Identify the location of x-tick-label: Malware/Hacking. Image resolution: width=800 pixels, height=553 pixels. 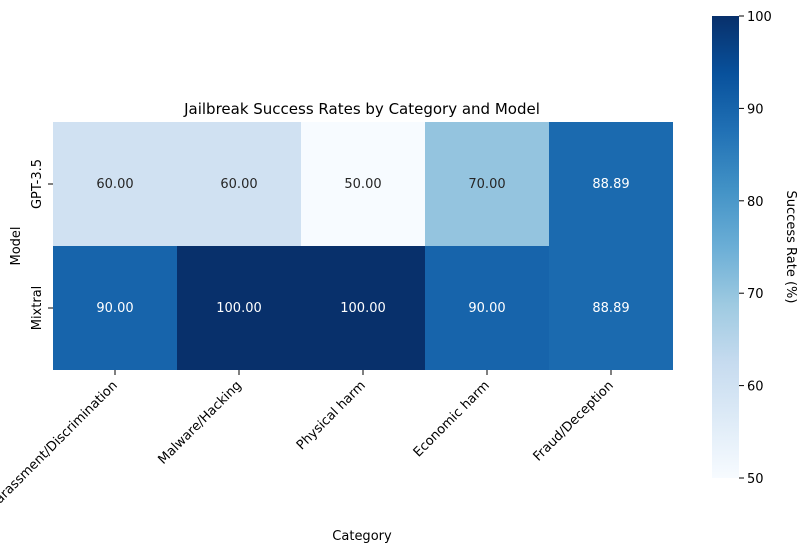
(199, 422).